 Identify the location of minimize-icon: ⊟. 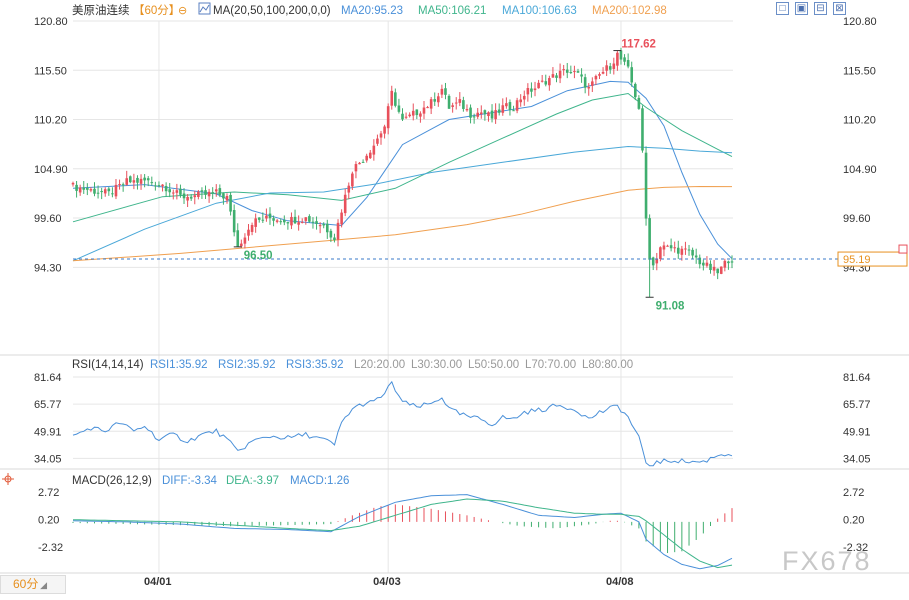
(820, 8).